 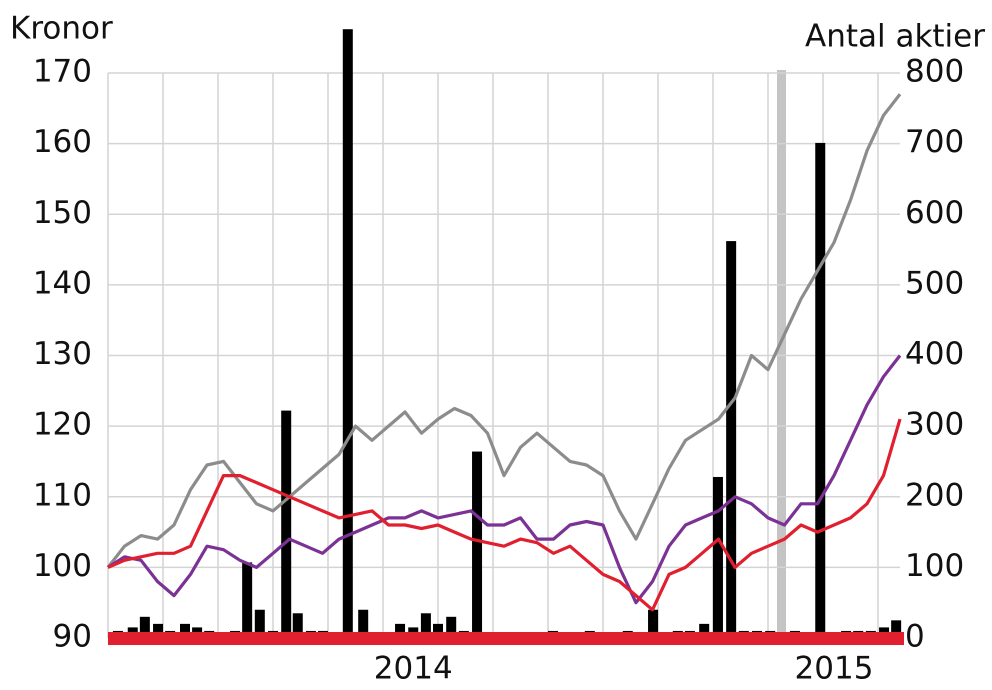 What do you see at coordinates (62, 72) in the screenshot?
I see `y-tick-label: 170` at bounding box center [62, 72].